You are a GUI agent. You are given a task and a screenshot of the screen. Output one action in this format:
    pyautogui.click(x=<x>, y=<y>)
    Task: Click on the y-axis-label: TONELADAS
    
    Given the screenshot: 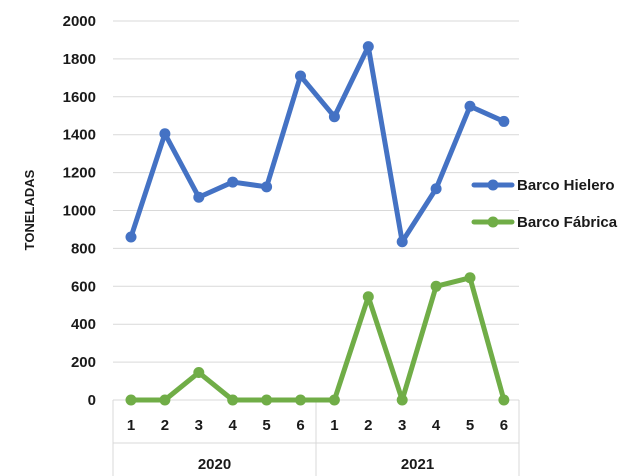 What is the action you would take?
    pyautogui.click(x=29, y=209)
    